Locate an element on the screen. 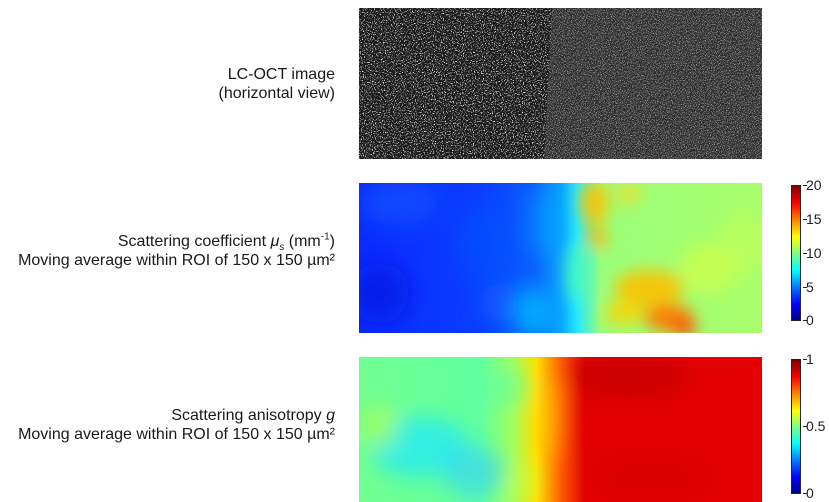  colorbar-tick-label: 15 is located at coordinates (814, 219).